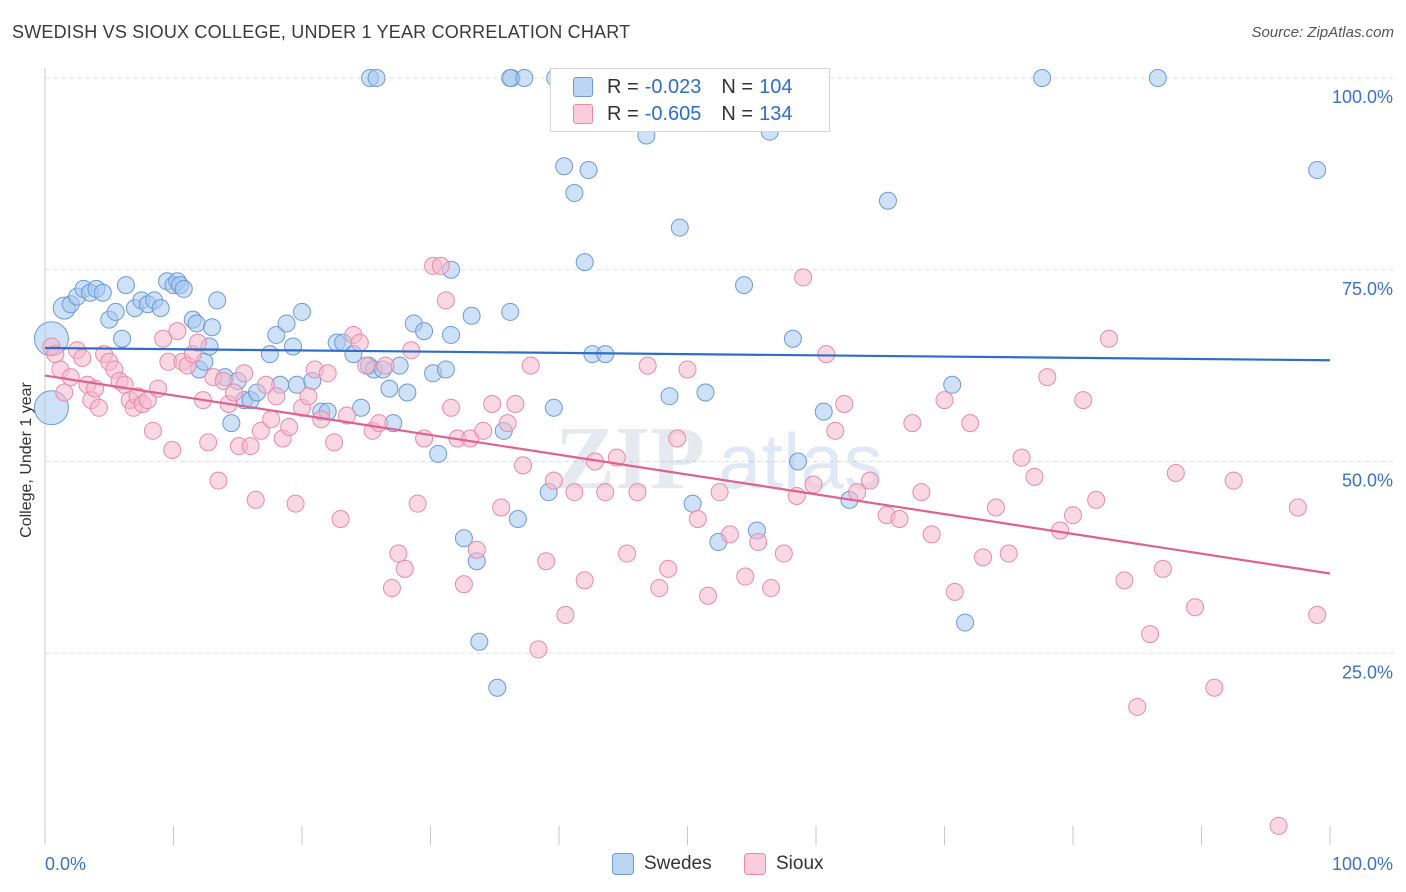 The height and width of the screenshot is (892, 1406). I want to click on y-tick-label: 100.0%, so click(1362, 97).